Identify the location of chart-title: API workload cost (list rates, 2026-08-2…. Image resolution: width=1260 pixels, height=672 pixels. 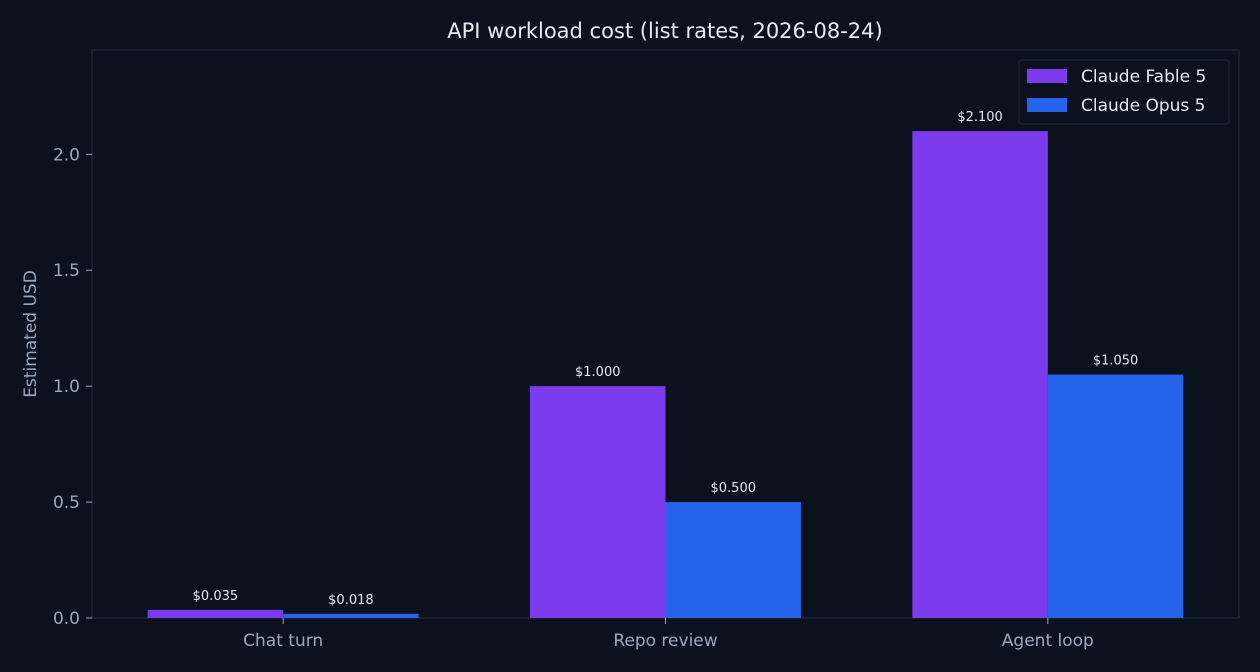
(664, 31).